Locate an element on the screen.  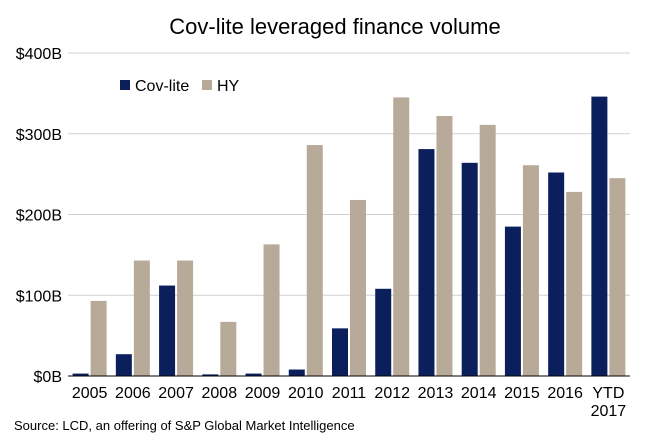
x-tick-label: 2012 is located at coordinates (392, 393).